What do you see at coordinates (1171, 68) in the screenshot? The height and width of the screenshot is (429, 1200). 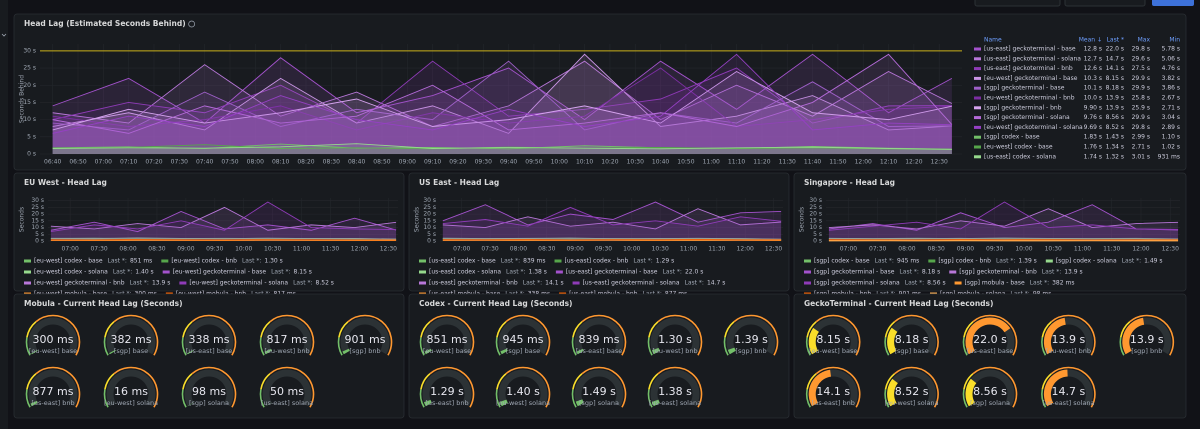 I see `legend-min: 4.76 s` at bounding box center [1171, 68].